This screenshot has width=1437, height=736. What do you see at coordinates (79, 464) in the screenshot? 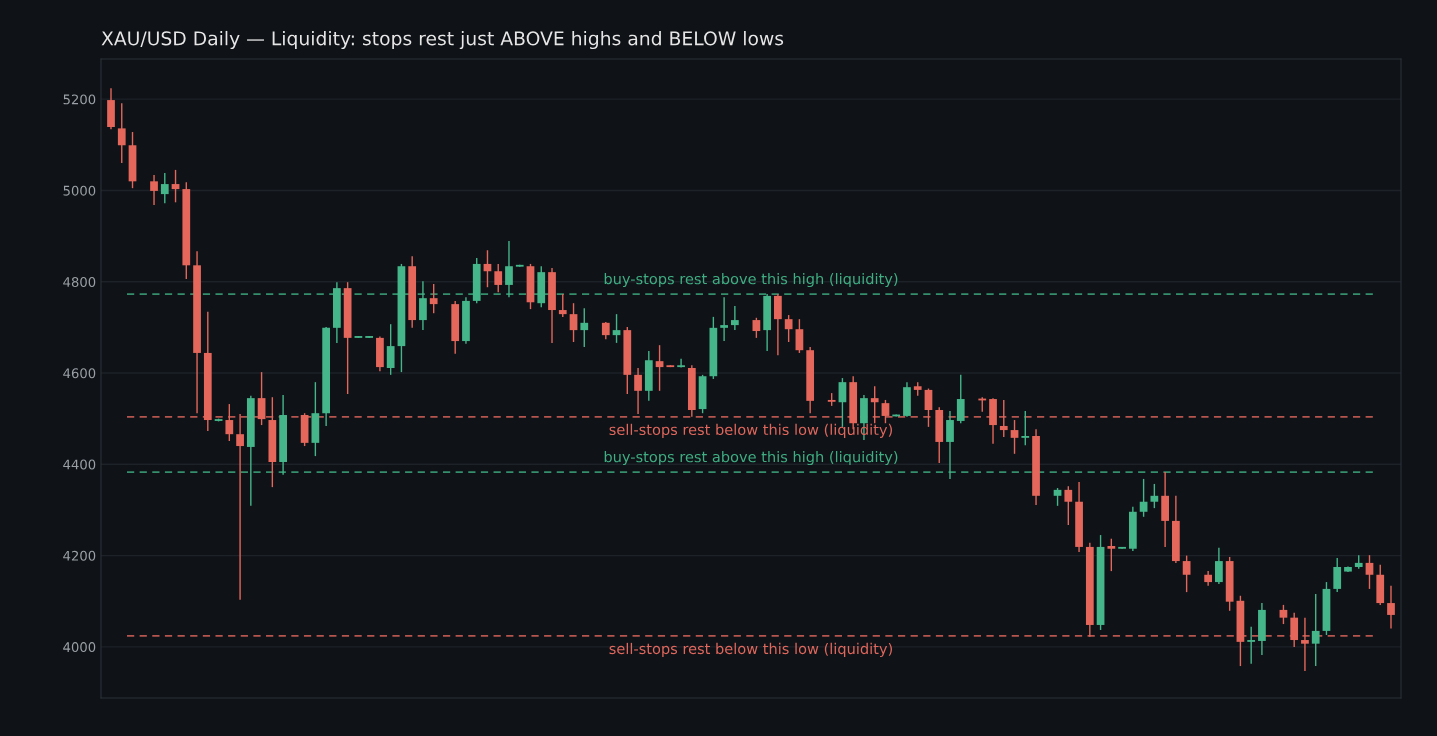
I see `y-tick-label: 4400` at bounding box center [79, 464].